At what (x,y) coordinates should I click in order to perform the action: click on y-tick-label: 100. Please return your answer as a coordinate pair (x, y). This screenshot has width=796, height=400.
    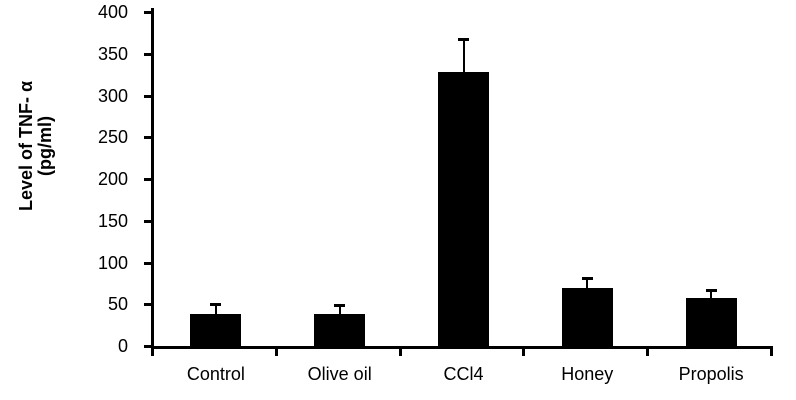
    Looking at the image, I should click on (112, 262).